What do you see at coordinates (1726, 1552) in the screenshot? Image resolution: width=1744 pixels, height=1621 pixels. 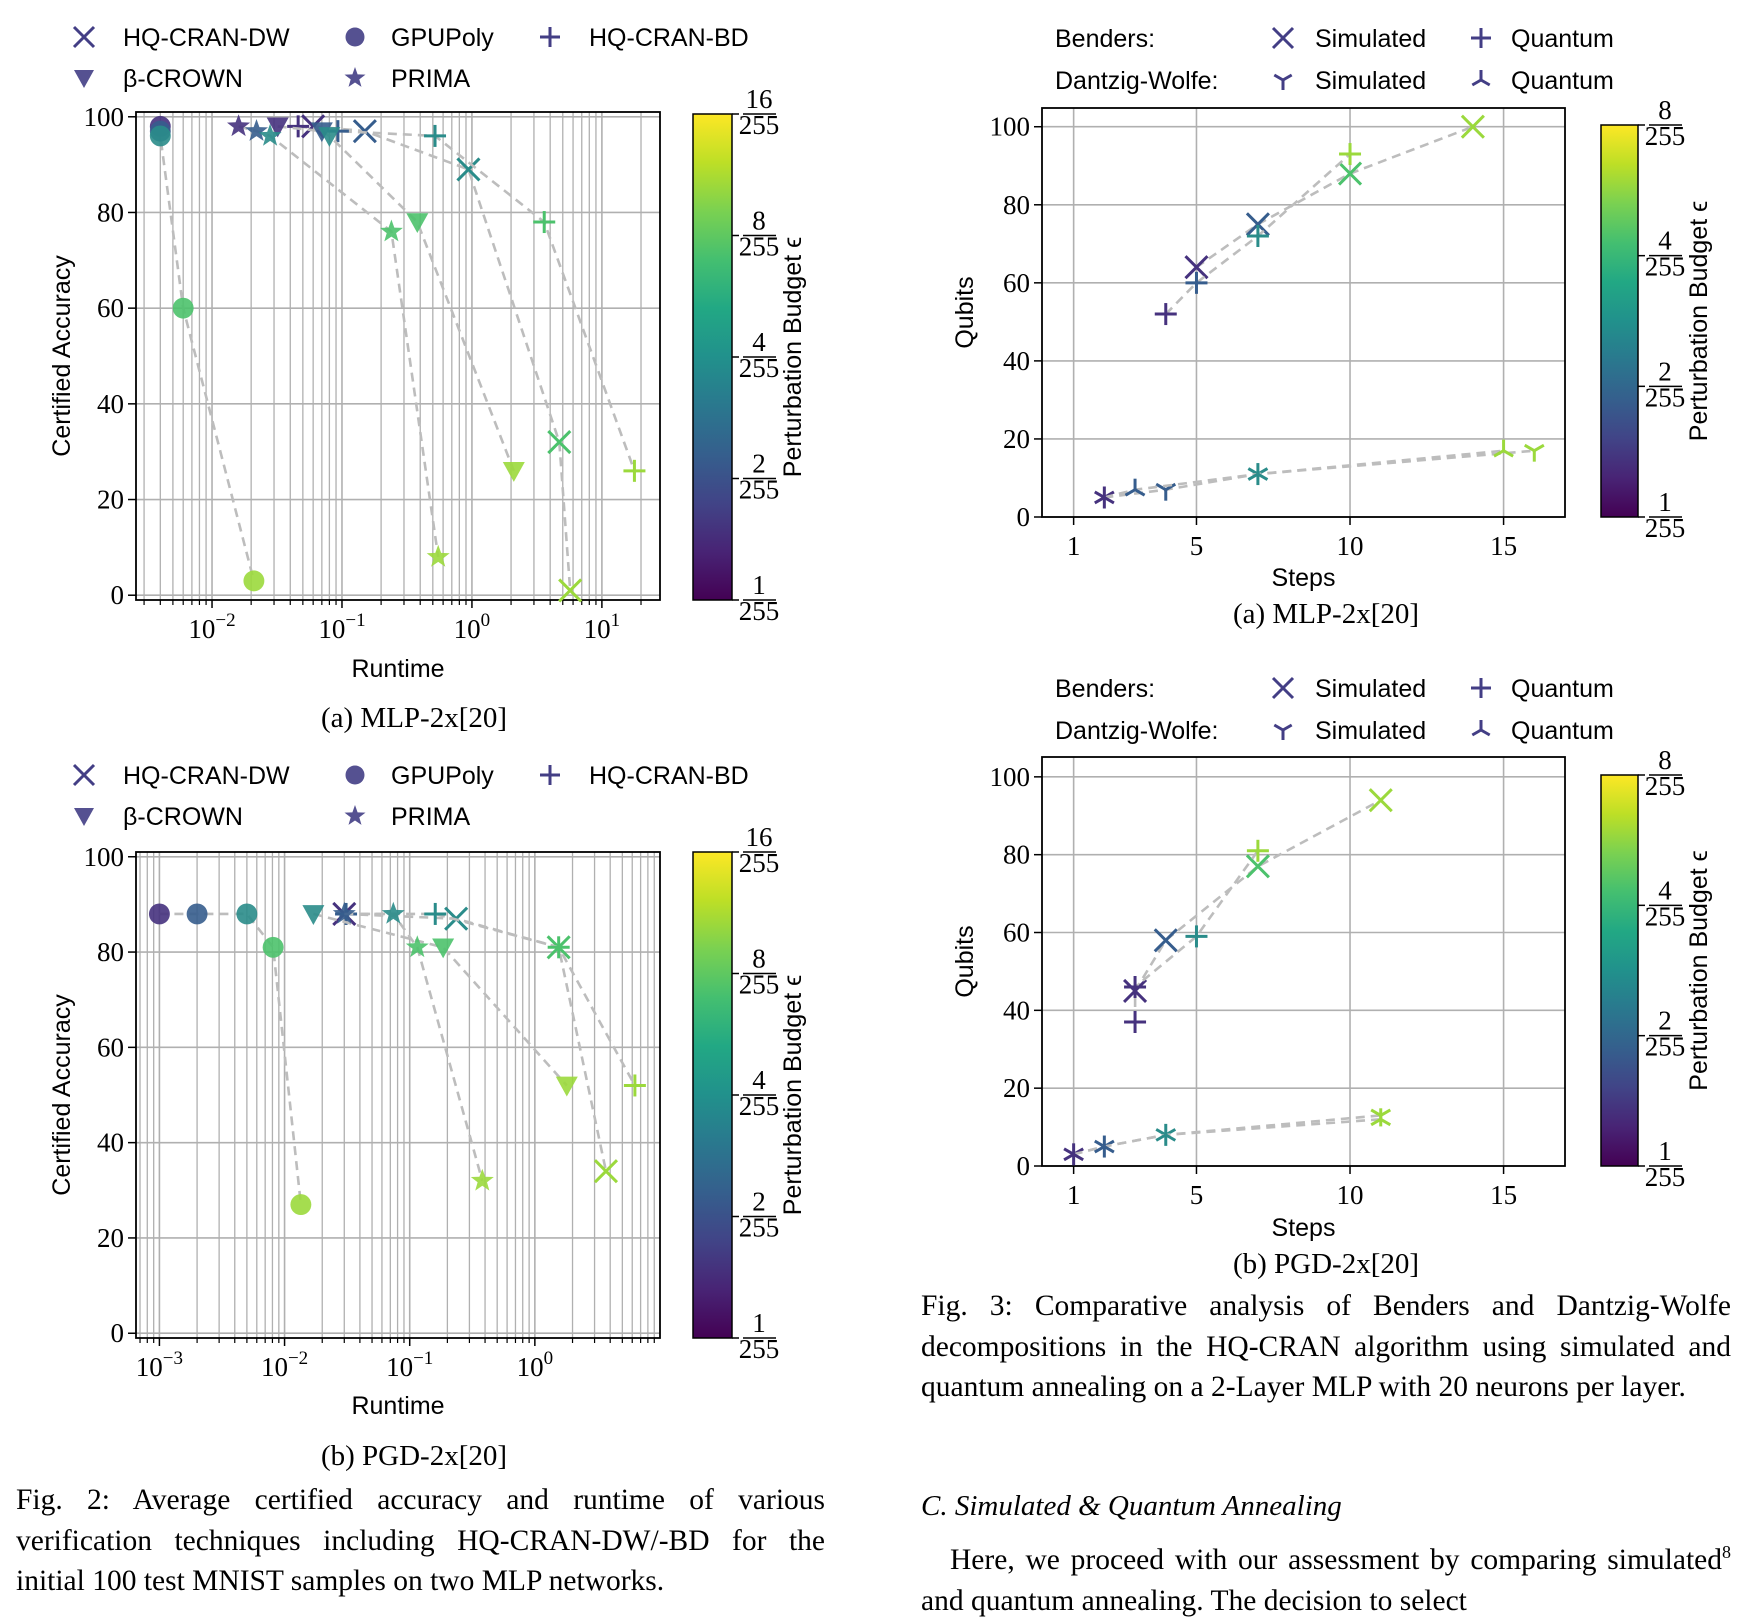 I see `footnote-mark: 8` at bounding box center [1726, 1552].